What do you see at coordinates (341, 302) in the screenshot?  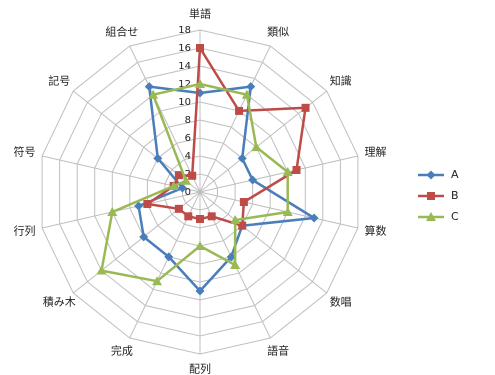 I see `axis-label-5: 数唱` at bounding box center [341, 302].